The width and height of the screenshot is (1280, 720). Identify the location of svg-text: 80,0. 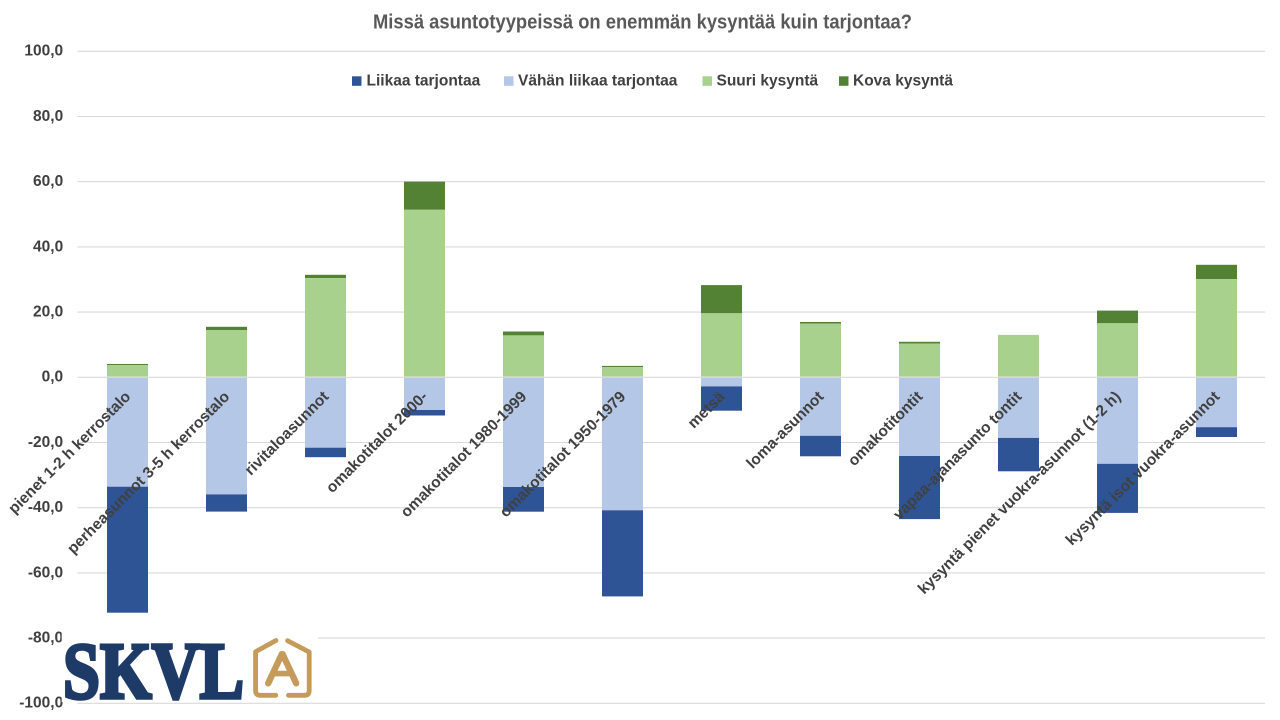
(48, 116).